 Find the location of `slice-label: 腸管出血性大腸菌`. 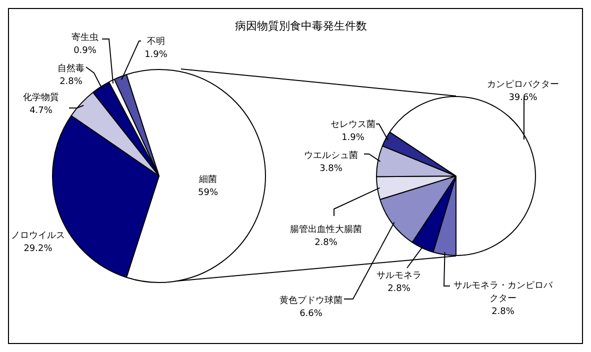

slice-label: 腸管出血性大腸菌 is located at coordinates (326, 229).